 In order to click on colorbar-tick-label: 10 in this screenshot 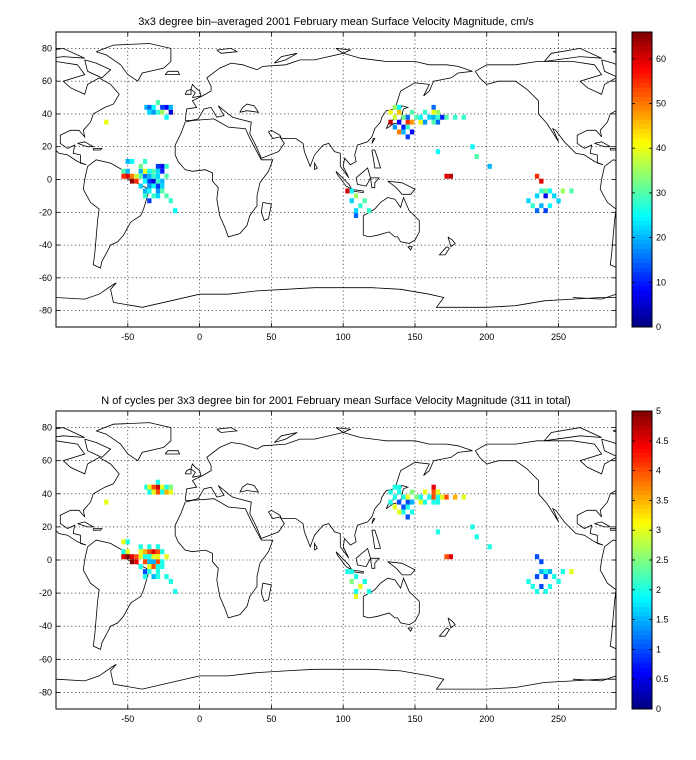, I will do `click(661, 282)`.